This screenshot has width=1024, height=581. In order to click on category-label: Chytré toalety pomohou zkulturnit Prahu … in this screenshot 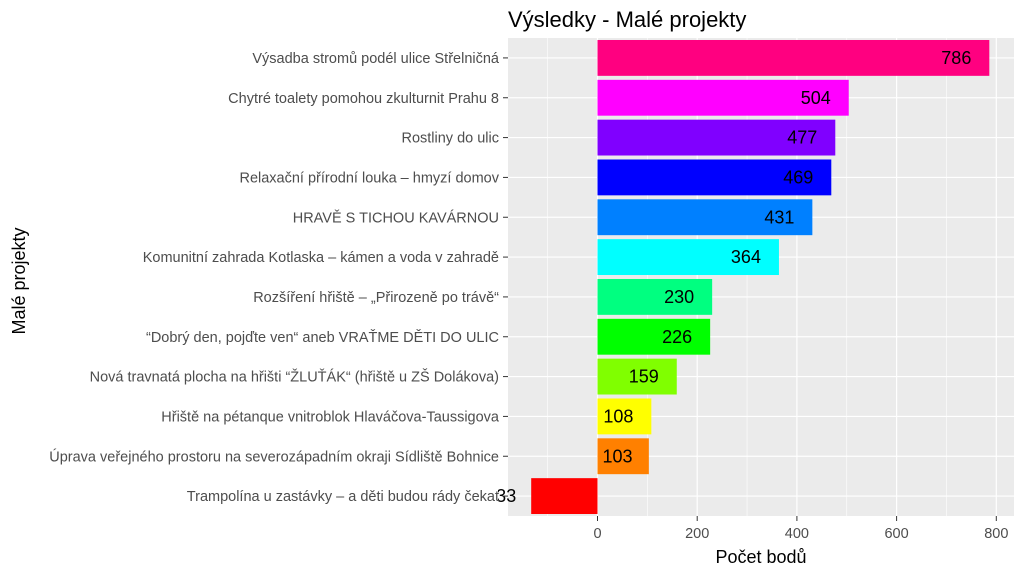, I will do `click(363, 99)`.